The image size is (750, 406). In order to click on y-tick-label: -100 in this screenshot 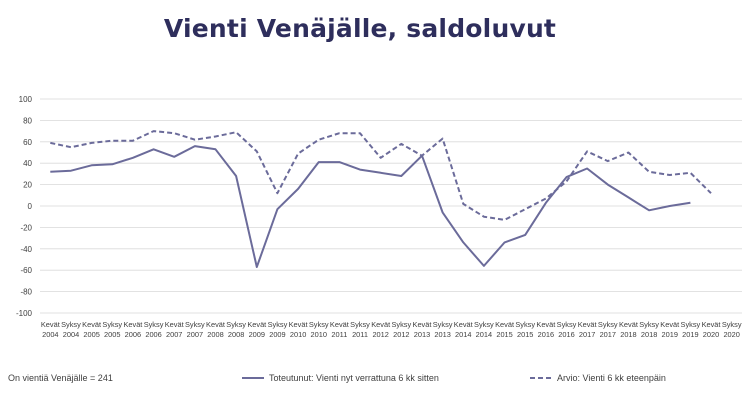, I will do `click(24, 313)`.